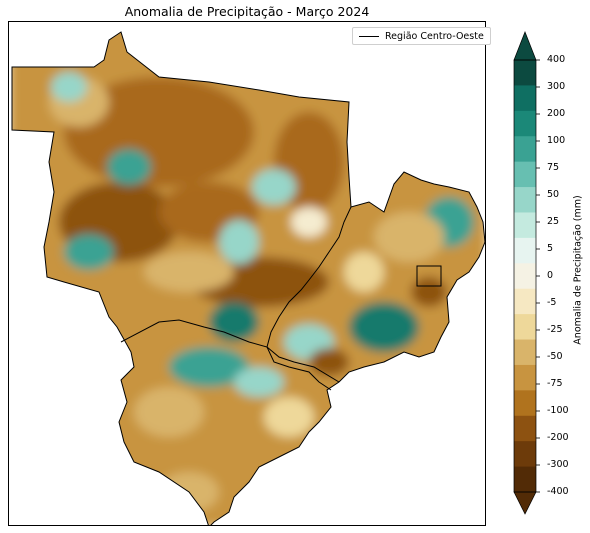 The height and width of the screenshot is (533, 590). I want to click on colorbar-tick-label: 50, so click(553, 194).